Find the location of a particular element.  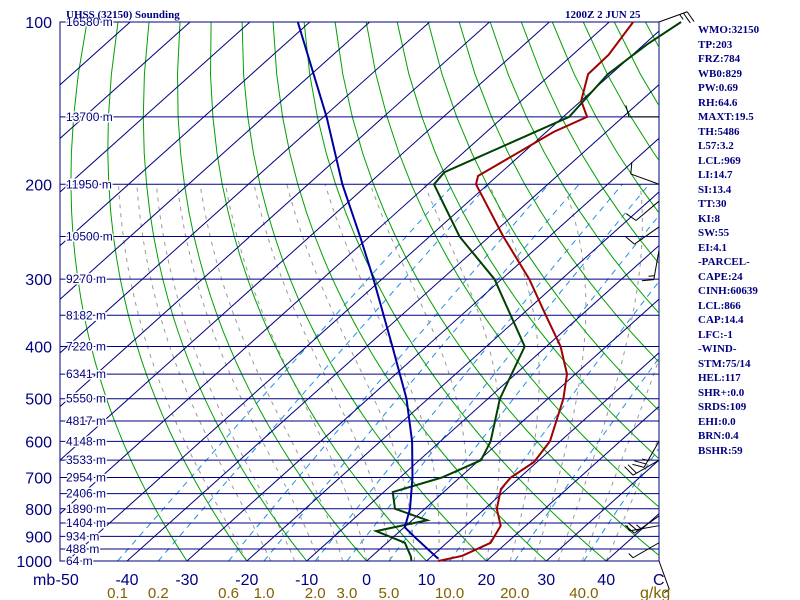

pressure-unit-label: mb is located at coordinates (44, 580).